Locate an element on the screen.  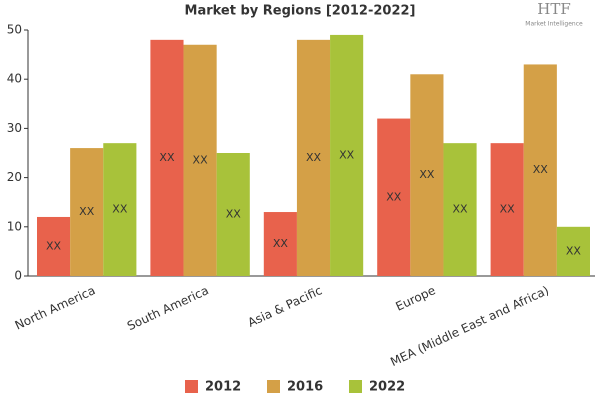
legend-label: 2022 is located at coordinates (387, 387).